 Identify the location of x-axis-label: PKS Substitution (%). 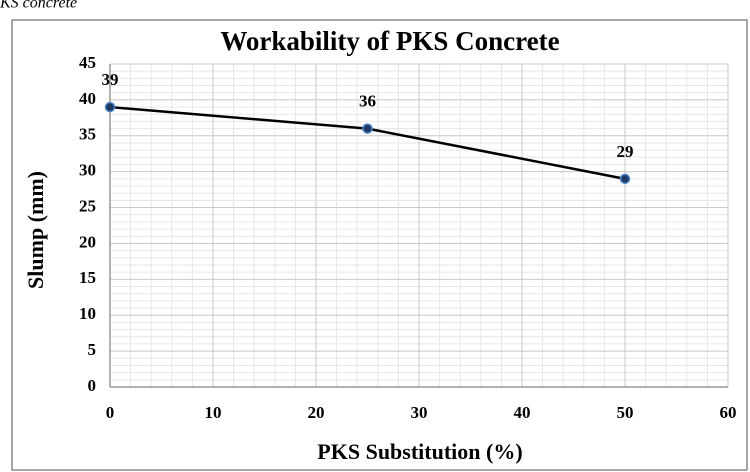
(419, 451).